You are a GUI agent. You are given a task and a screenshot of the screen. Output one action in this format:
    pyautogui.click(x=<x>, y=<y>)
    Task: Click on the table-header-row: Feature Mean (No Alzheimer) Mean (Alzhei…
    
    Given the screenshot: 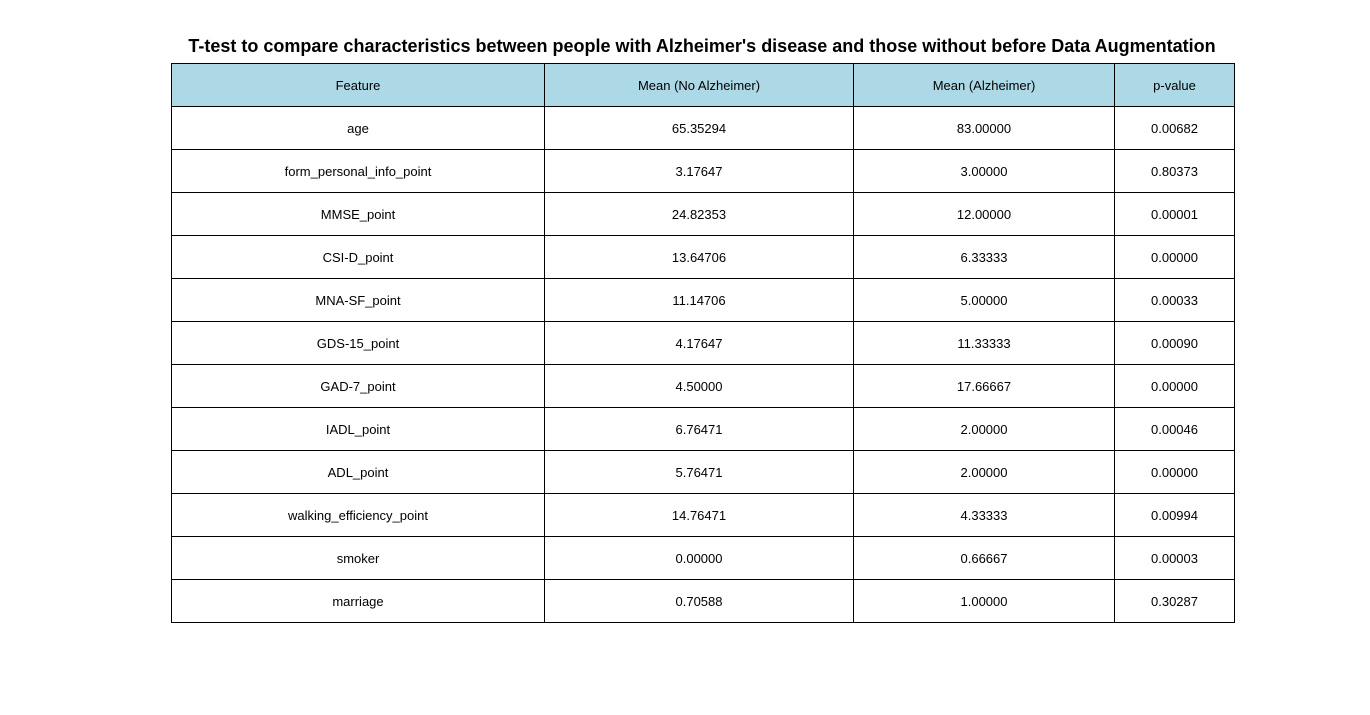 What is the action you would take?
    pyautogui.click(x=703, y=85)
    